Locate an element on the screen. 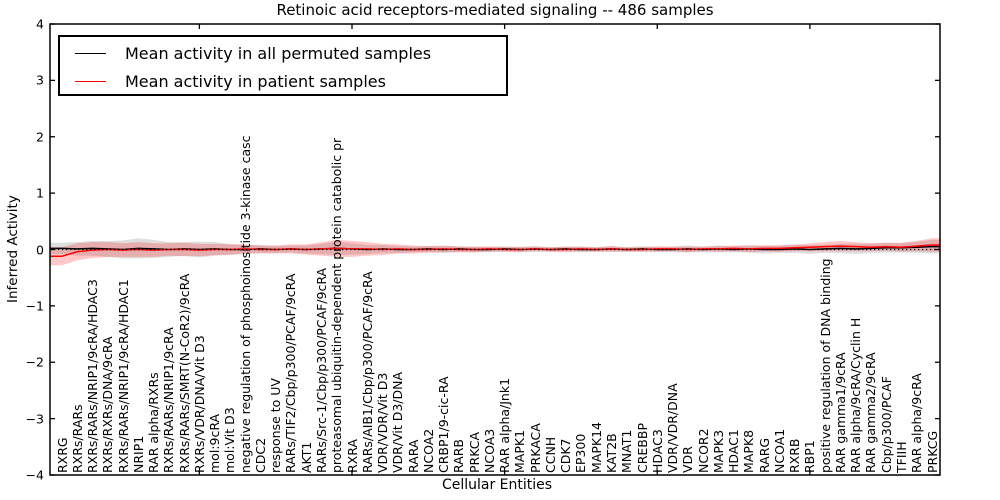  x-tick-label: RAR alpha/Jnk1 is located at coordinates (505, 425).